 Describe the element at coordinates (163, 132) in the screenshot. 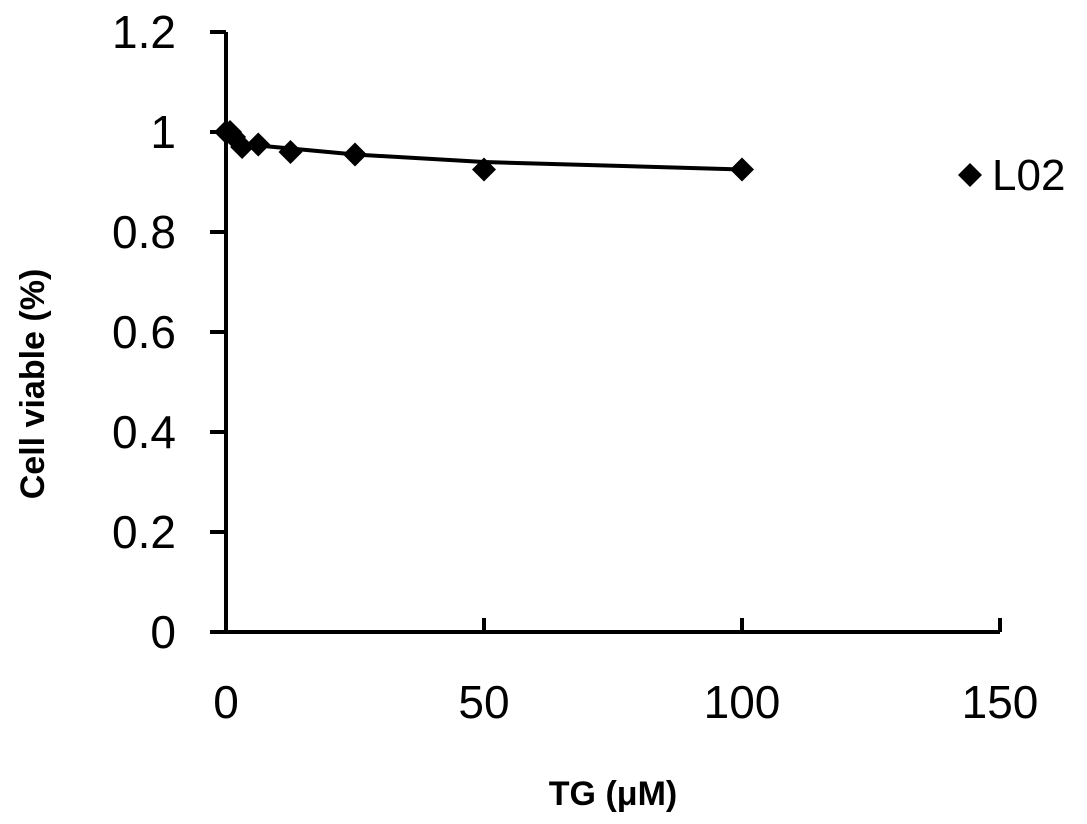

I see `y-tick-label: 1` at that location.